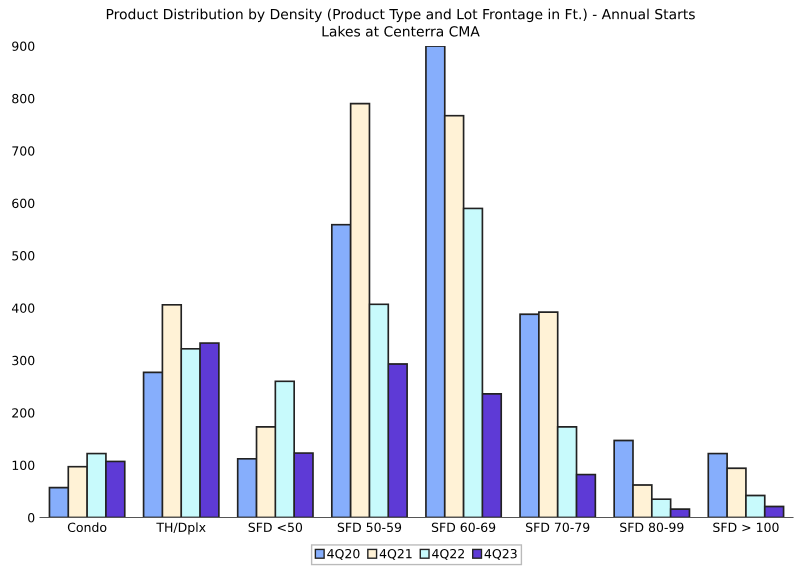  What do you see at coordinates (23, 465) in the screenshot?
I see `y-tick-label: 100` at bounding box center [23, 465].